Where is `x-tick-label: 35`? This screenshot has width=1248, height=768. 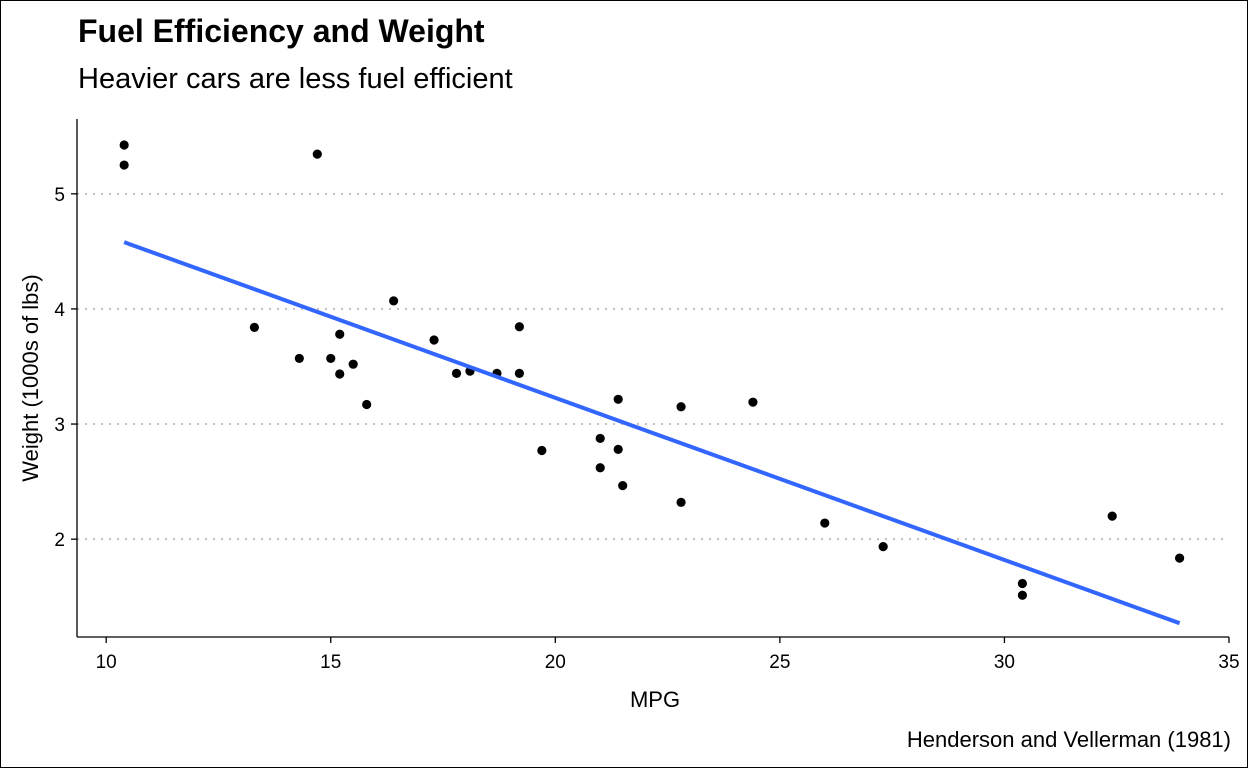
x-tick-label: 35 is located at coordinates (1228, 662).